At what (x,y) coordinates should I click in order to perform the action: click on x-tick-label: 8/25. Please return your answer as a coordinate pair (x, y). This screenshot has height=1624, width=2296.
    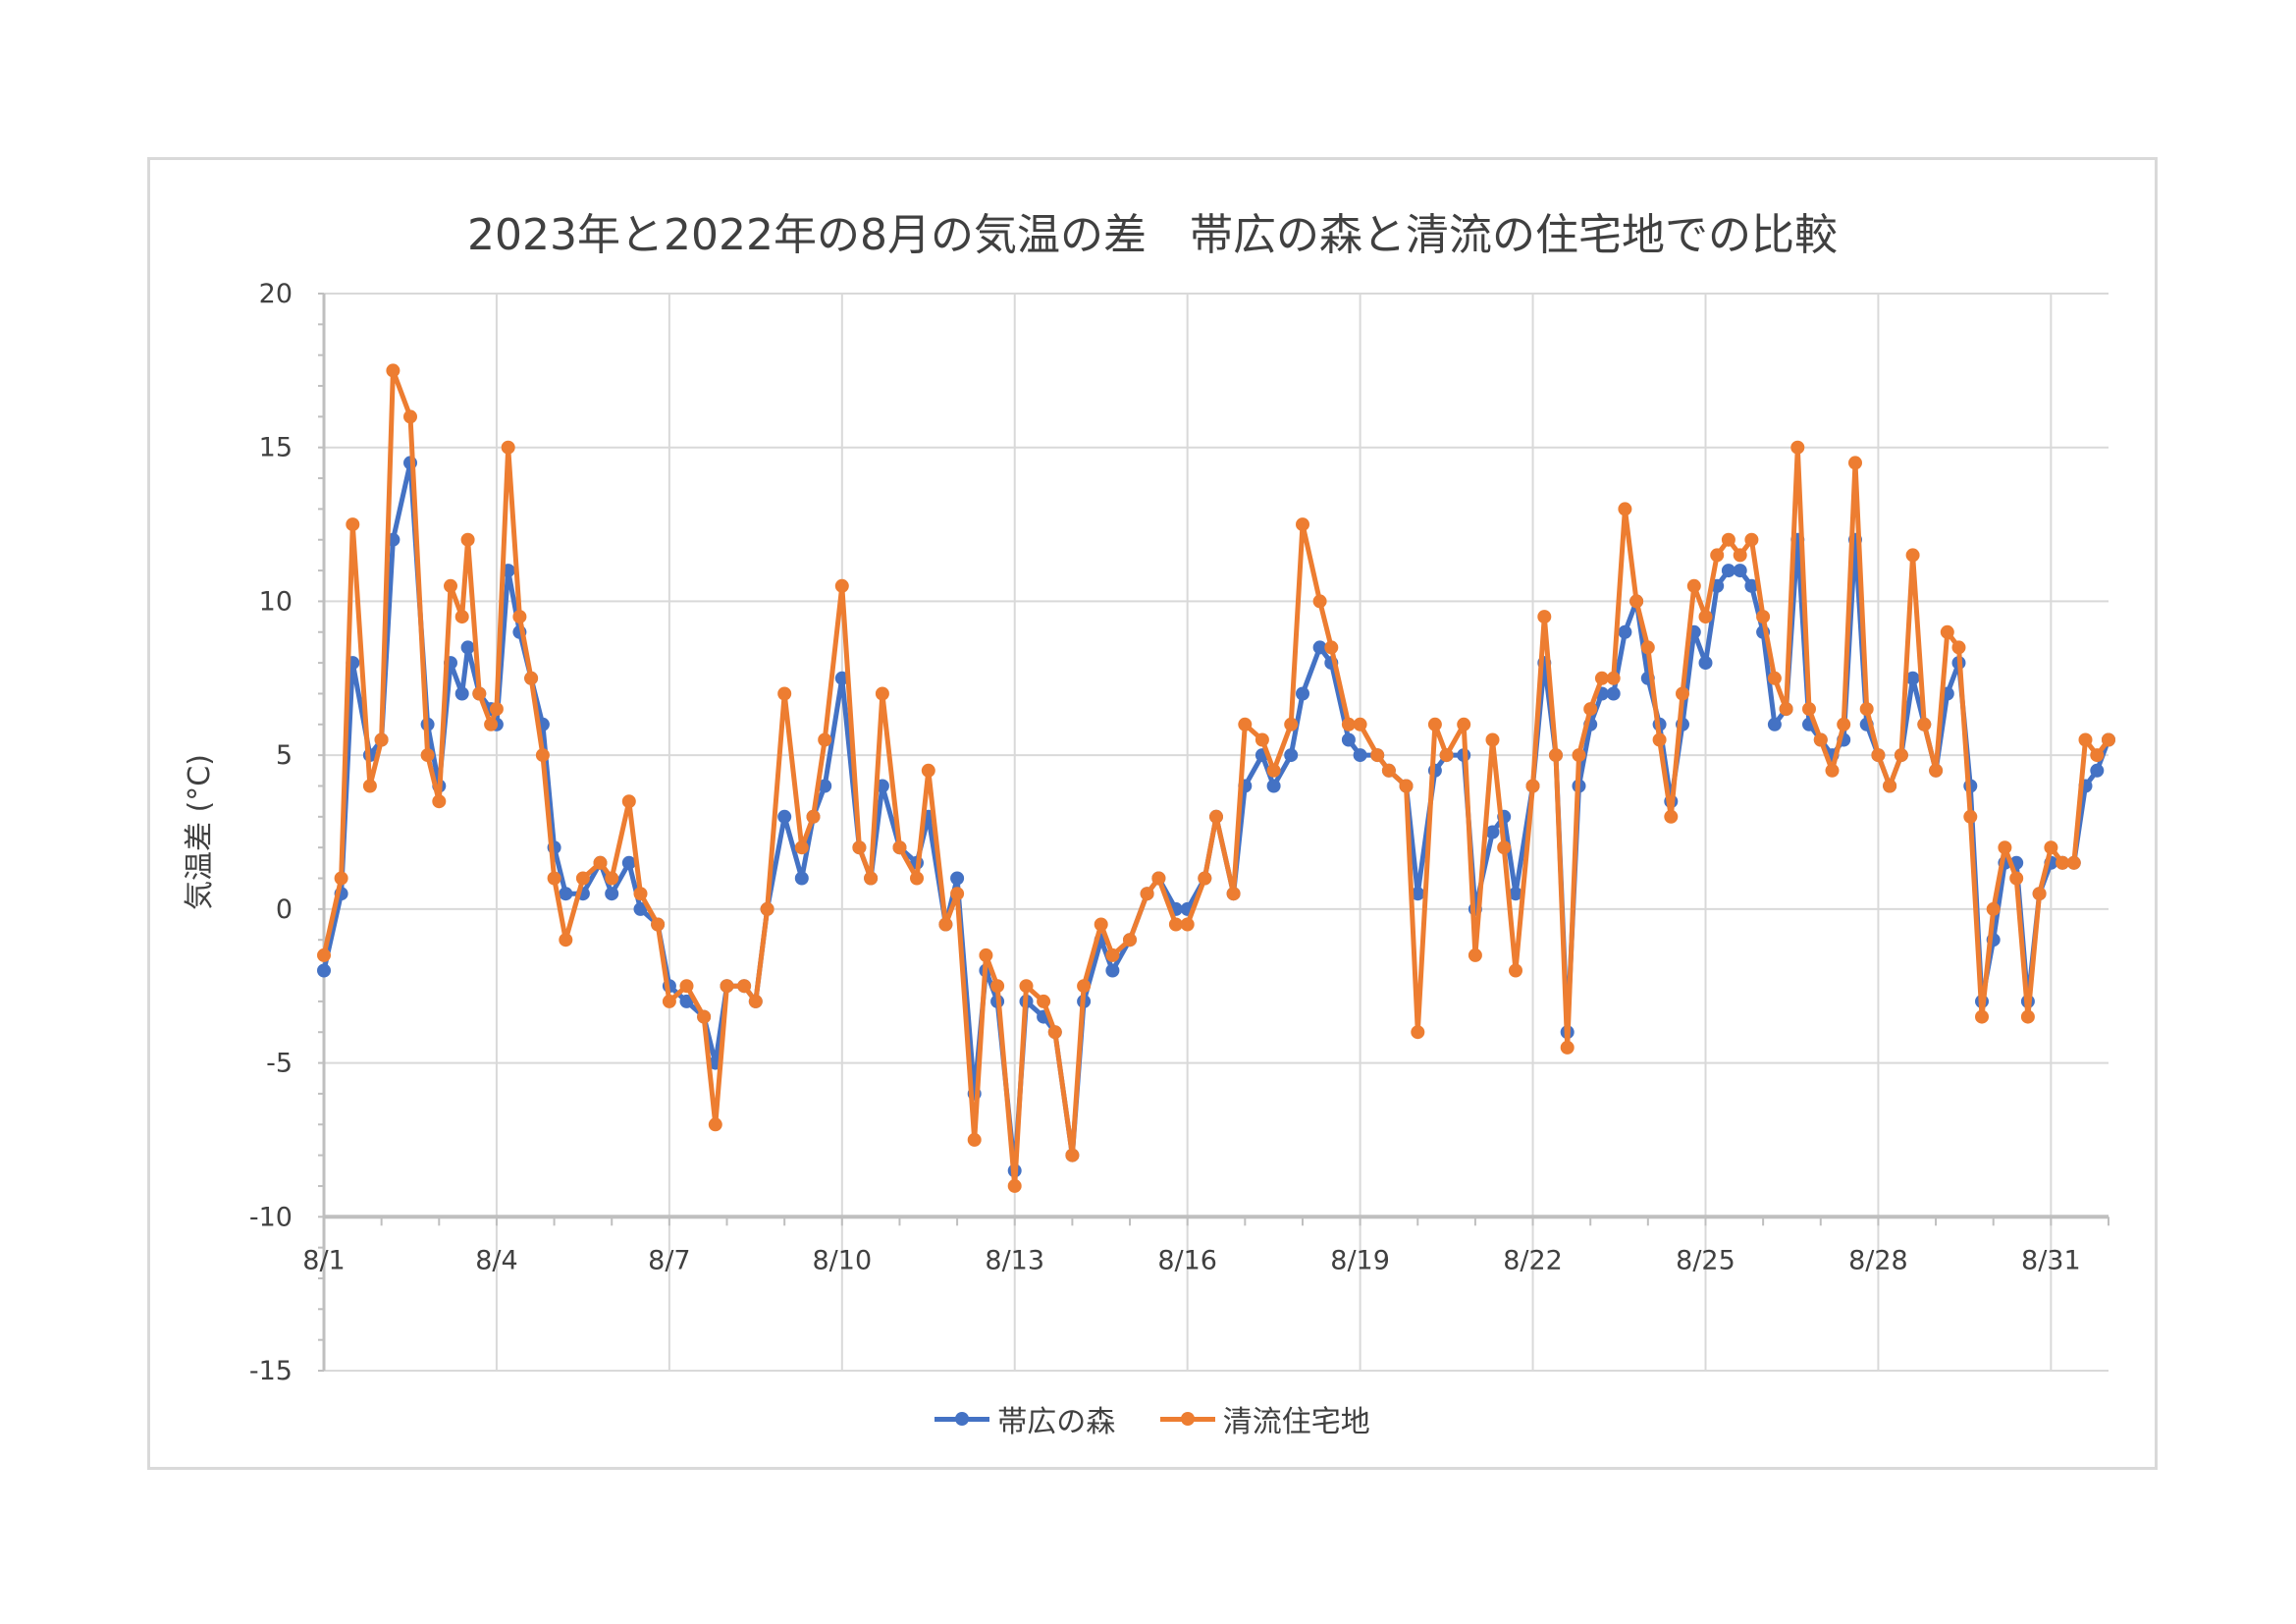
    Looking at the image, I should click on (1705, 1260).